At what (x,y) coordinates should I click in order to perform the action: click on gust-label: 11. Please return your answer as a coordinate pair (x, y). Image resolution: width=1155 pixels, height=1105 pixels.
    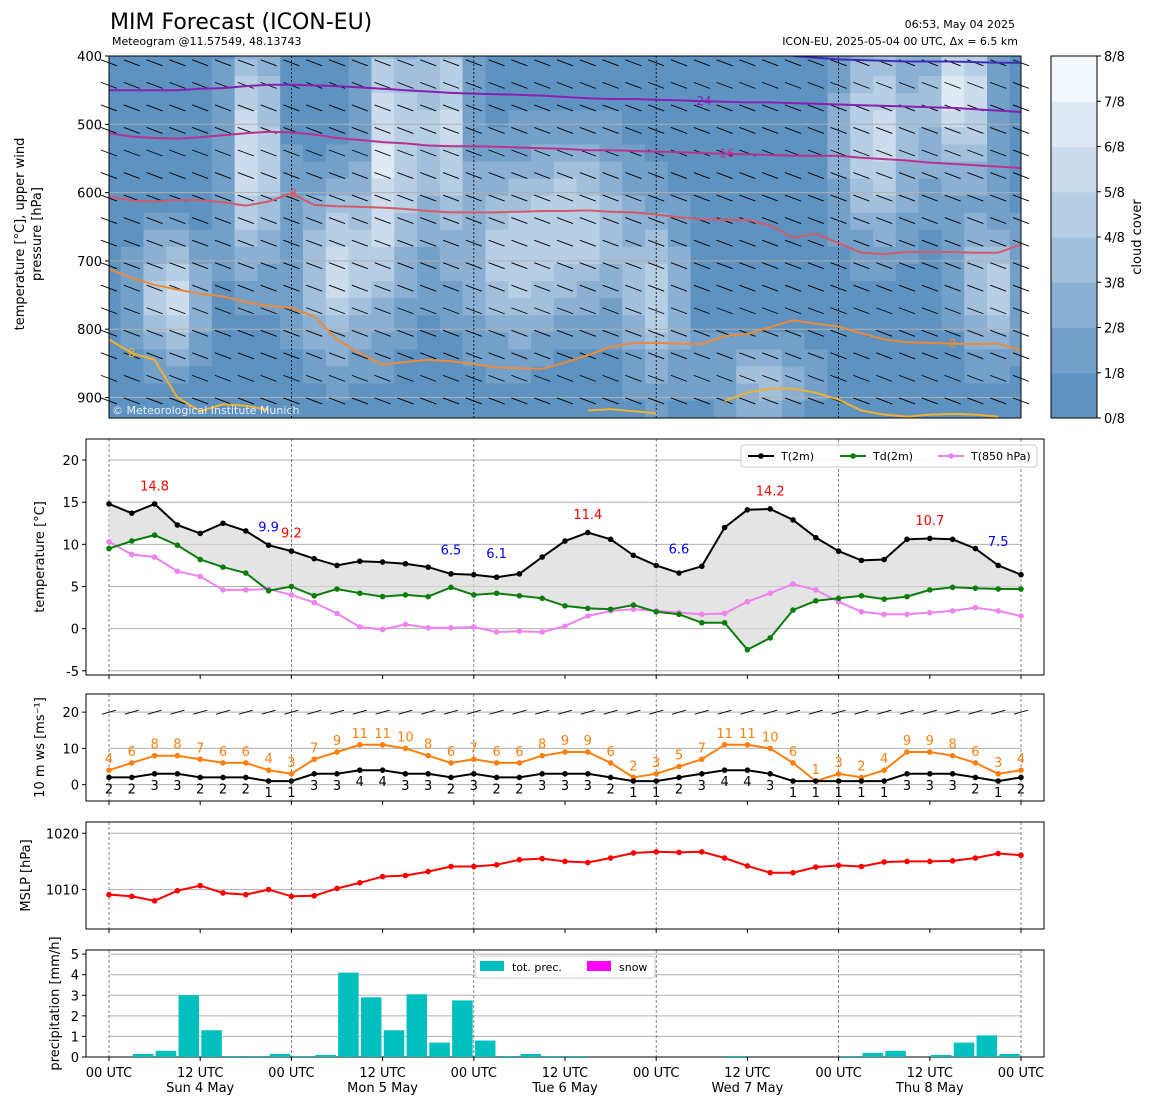
    Looking at the image, I should click on (360, 734).